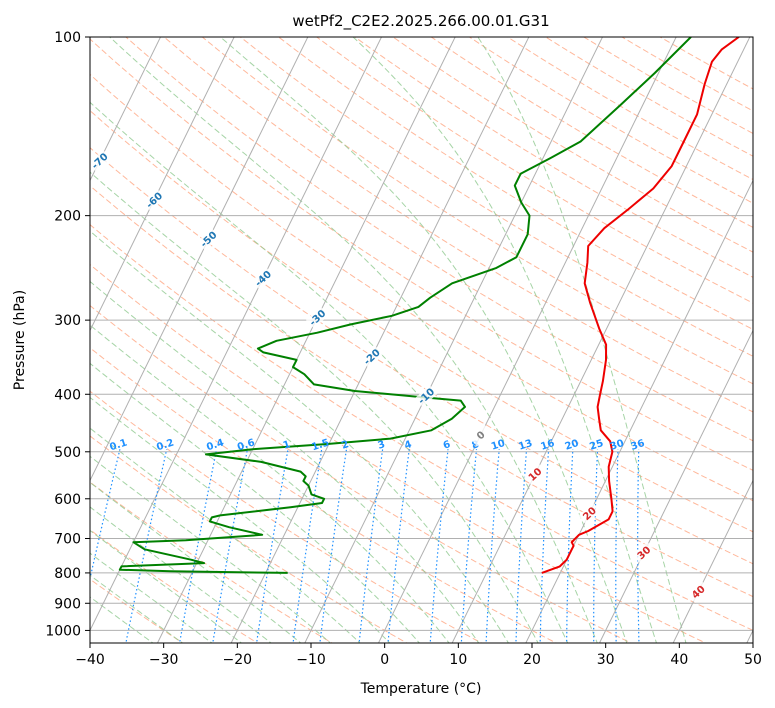 The height and width of the screenshot is (708, 775). I want to click on mixing-ratio-label: 0.1, so click(118, 445).